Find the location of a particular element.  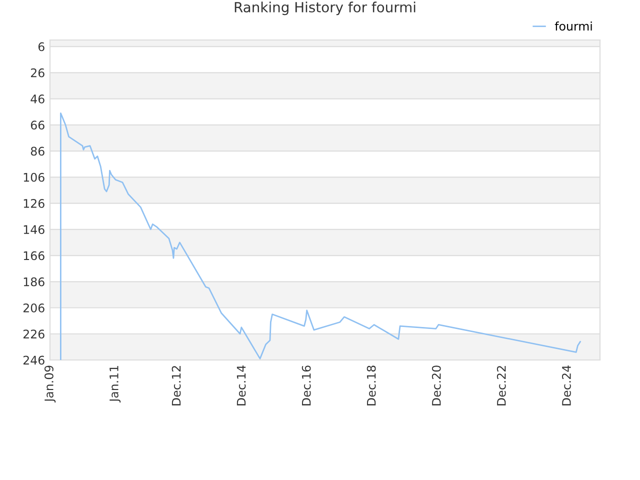

y-tick-label: 186 is located at coordinates (34, 281).